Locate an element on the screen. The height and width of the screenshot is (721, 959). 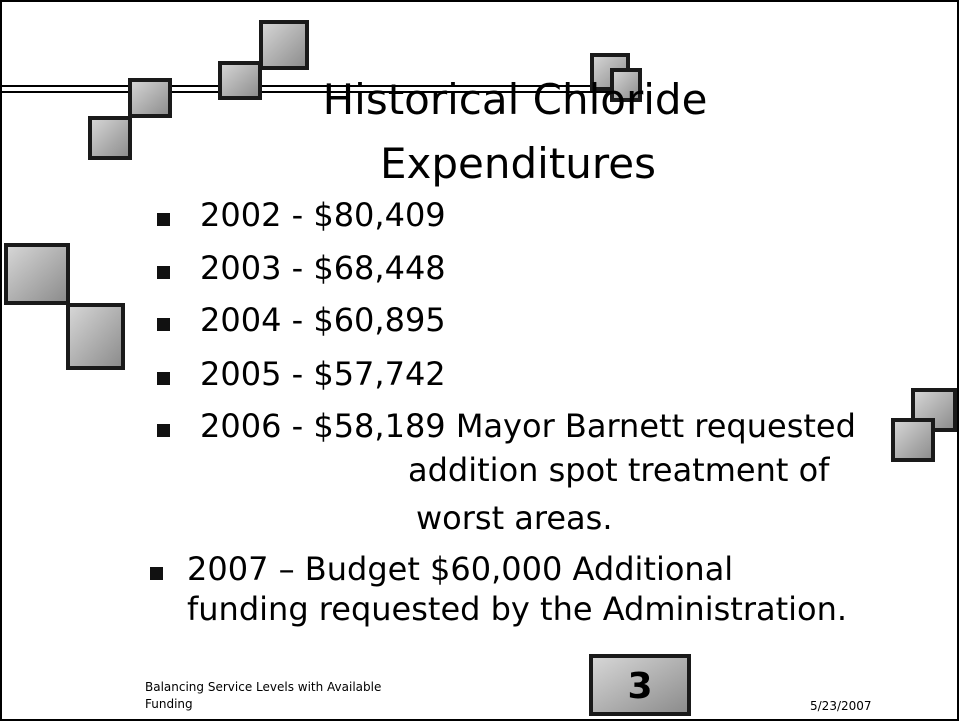
footer-text: Funding is located at coordinates (169, 704).